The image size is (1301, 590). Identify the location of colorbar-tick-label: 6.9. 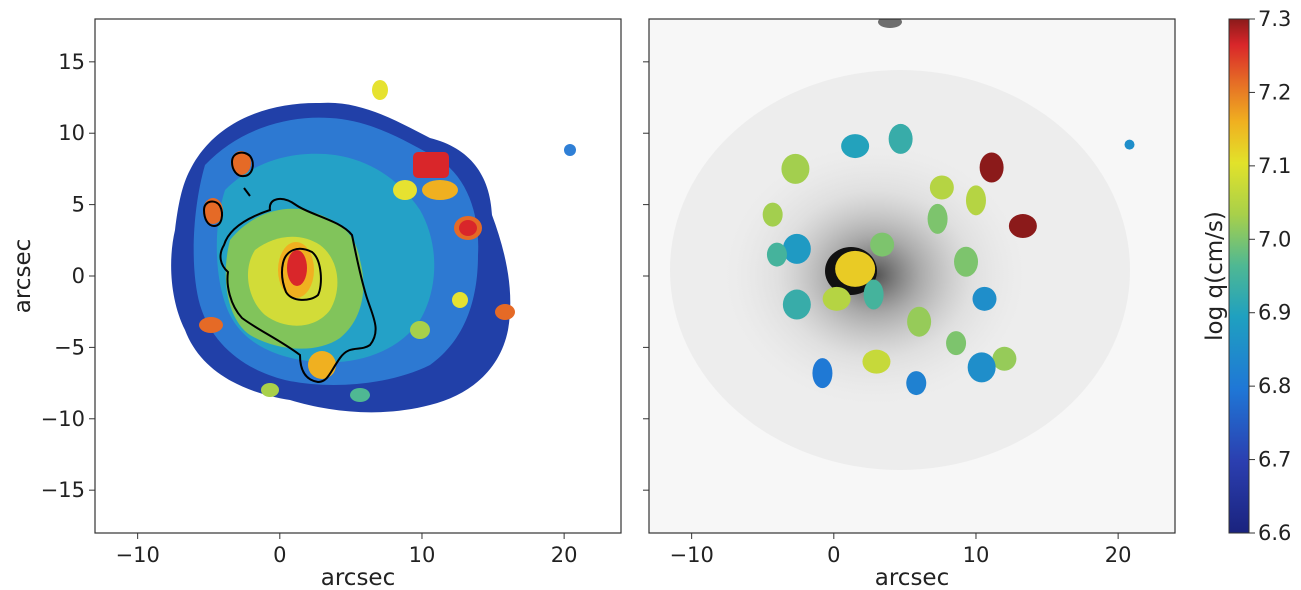
(1274, 313).